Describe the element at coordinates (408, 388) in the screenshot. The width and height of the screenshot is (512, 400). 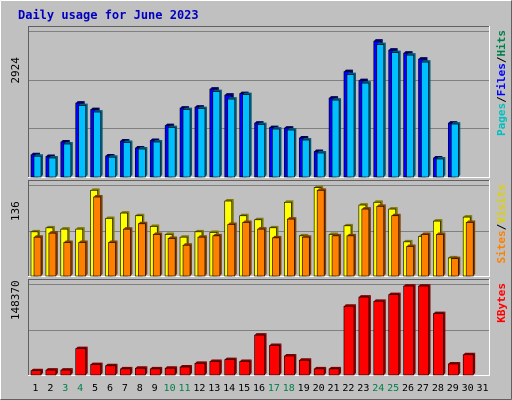
I see `day-label-26: 26` at that location.